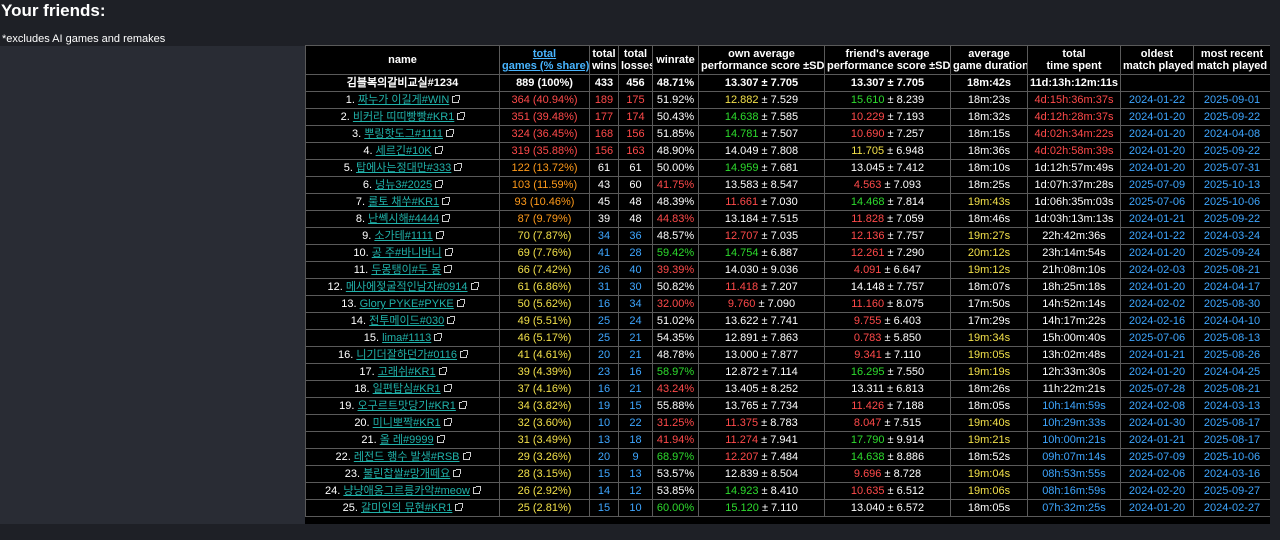 The image size is (1280, 540). I want to click on friend-name-cell: 7. 룰토 채쑤#KR1, so click(402, 202).